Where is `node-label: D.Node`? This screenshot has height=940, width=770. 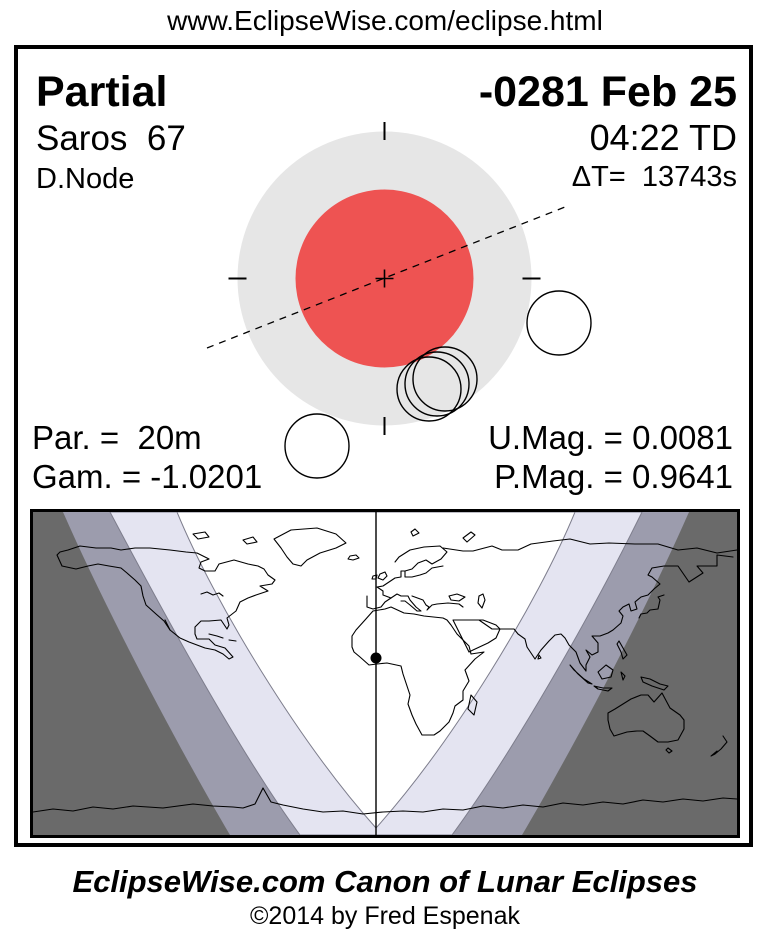 node-label: D.Node is located at coordinates (85, 179).